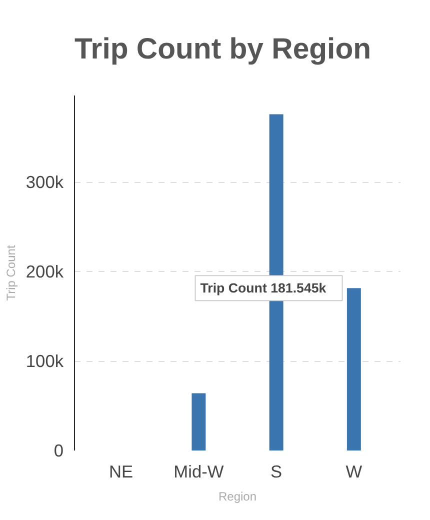 This screenshot has width=430, height=520. Describe the element at coordinates (223, 49) in the screenshot. I see `chart-title: Trip Count by Region` at that location.